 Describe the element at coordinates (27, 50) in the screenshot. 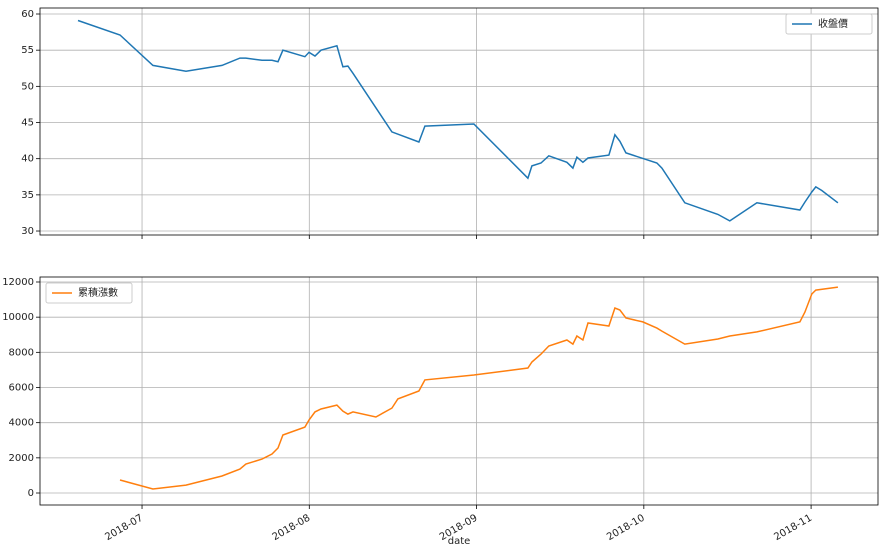

I see `y-tick-label: 55` at that location.